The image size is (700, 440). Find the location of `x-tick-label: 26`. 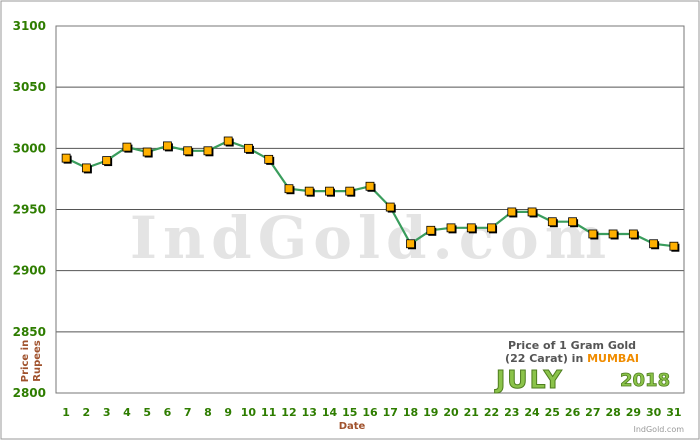

x-tick-label: 26 is located at coordinates (573, 412).